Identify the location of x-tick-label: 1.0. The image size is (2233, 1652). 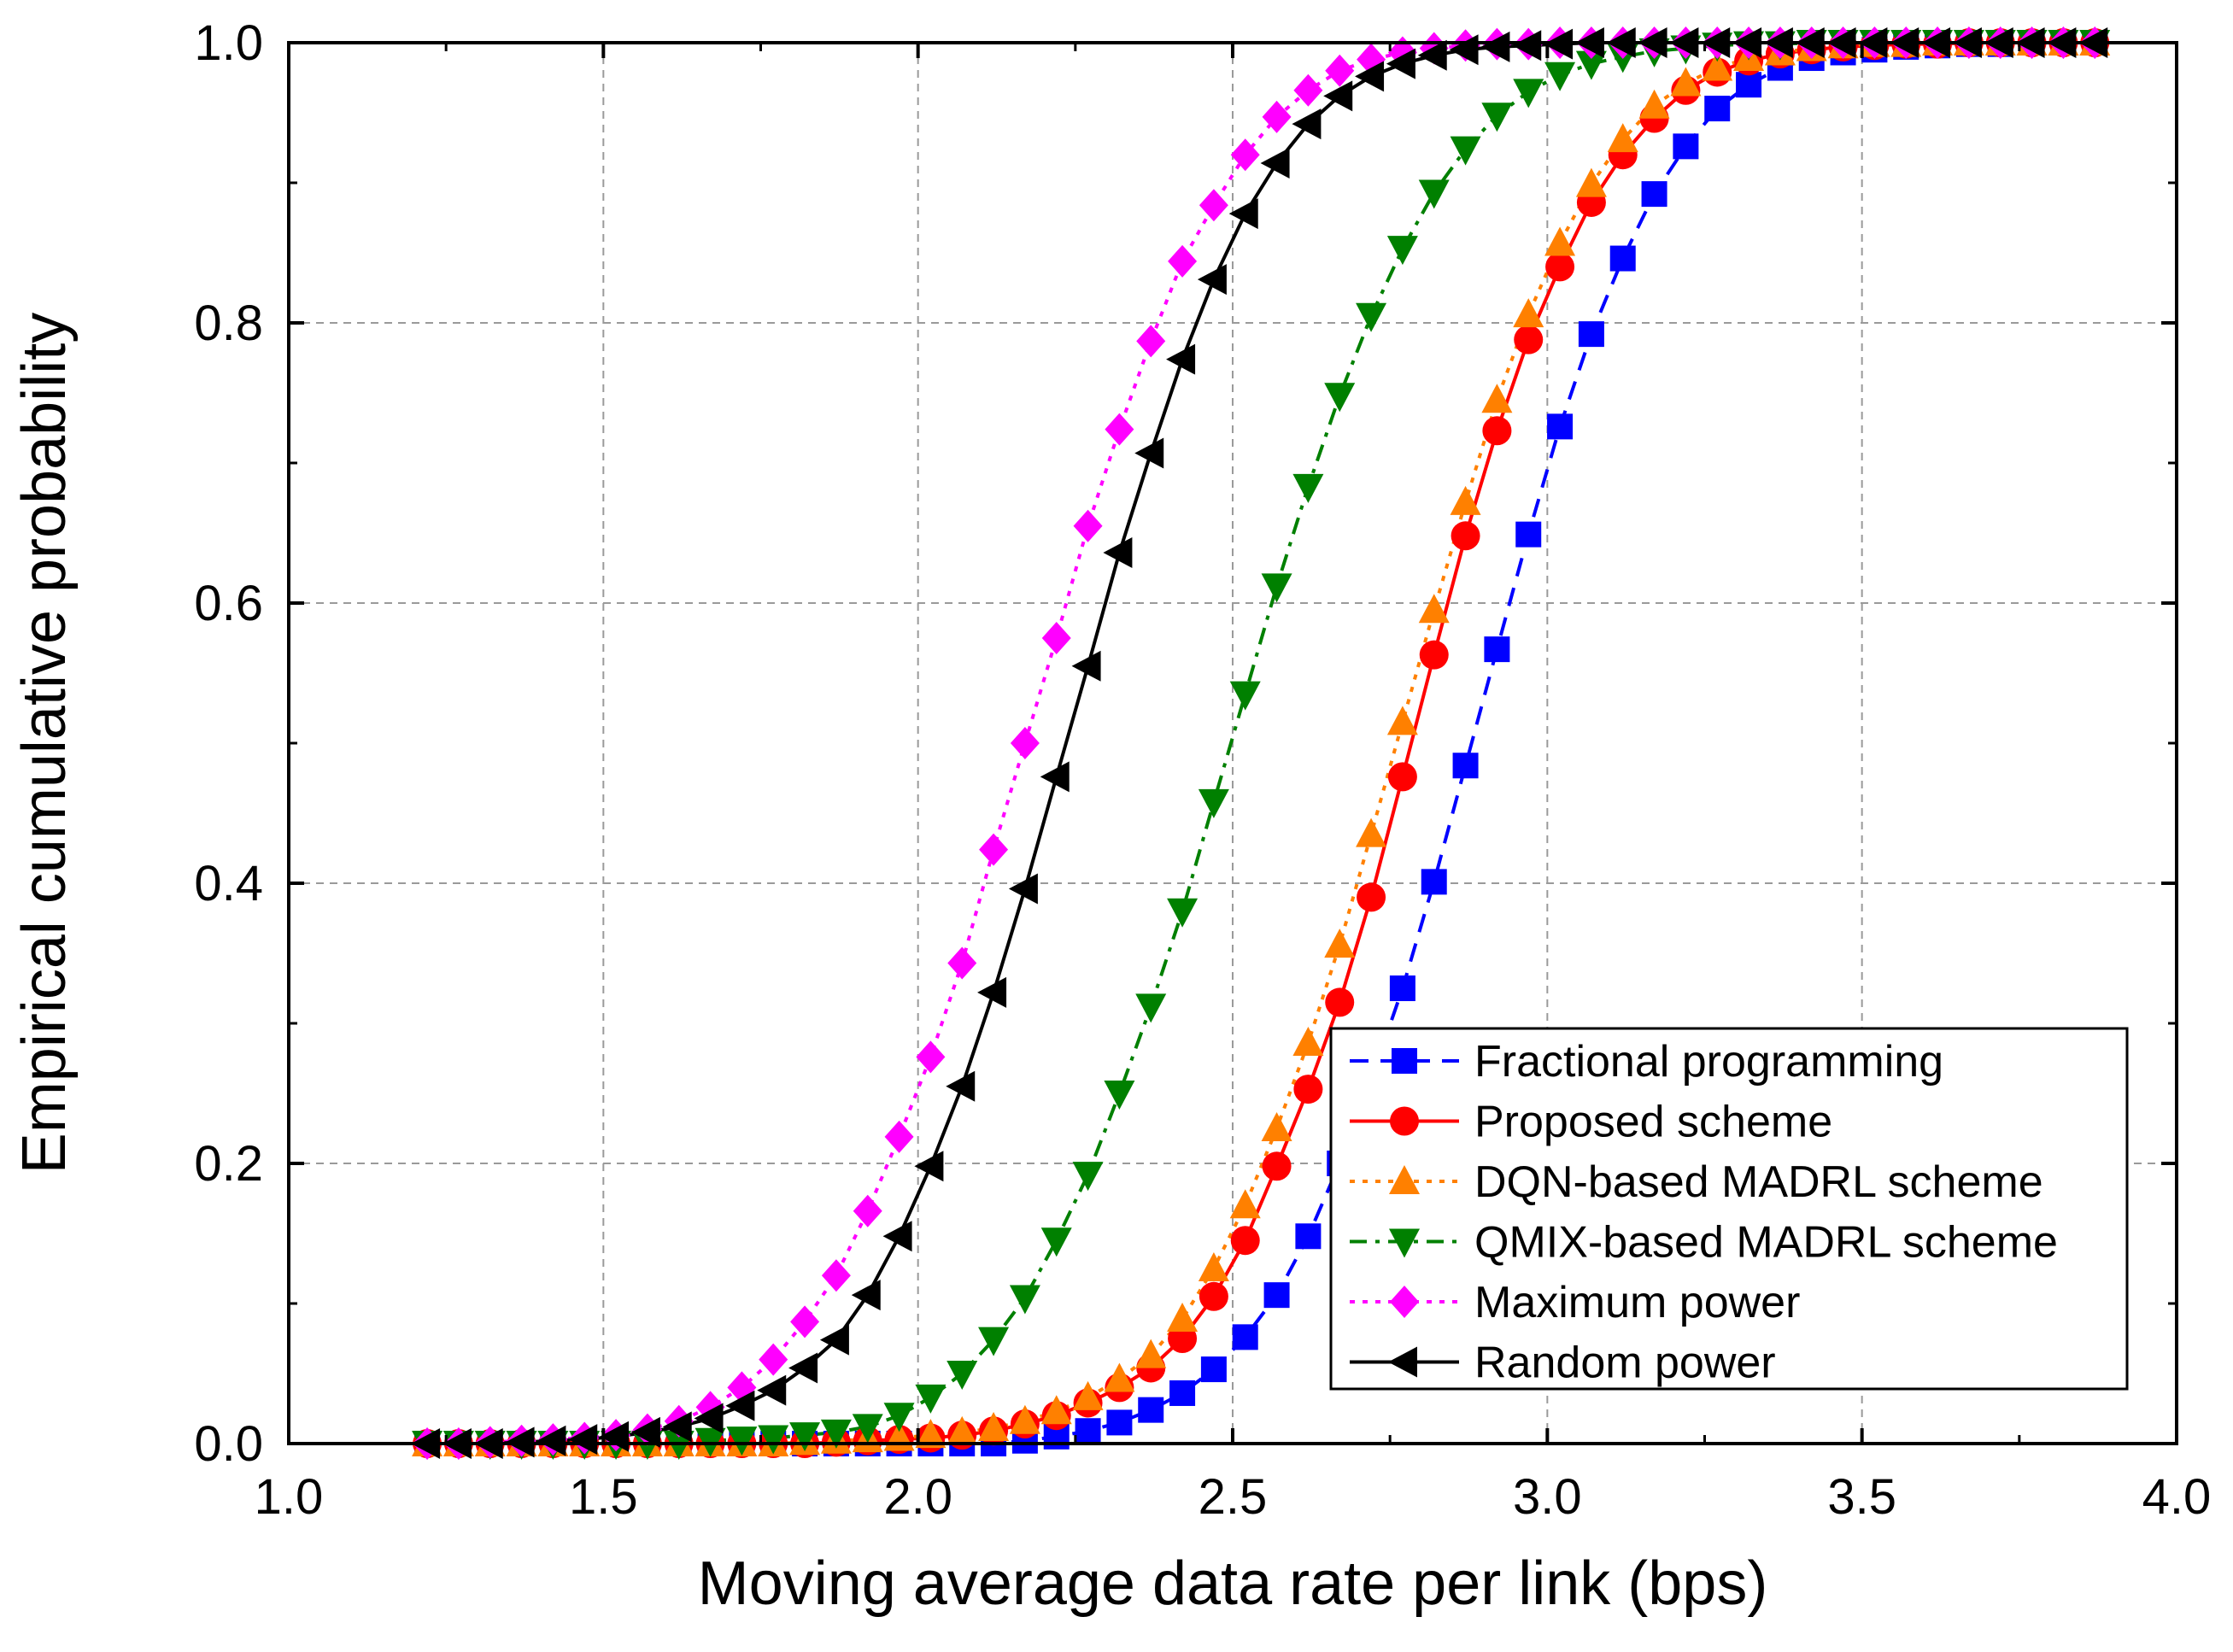
(289, 1497).